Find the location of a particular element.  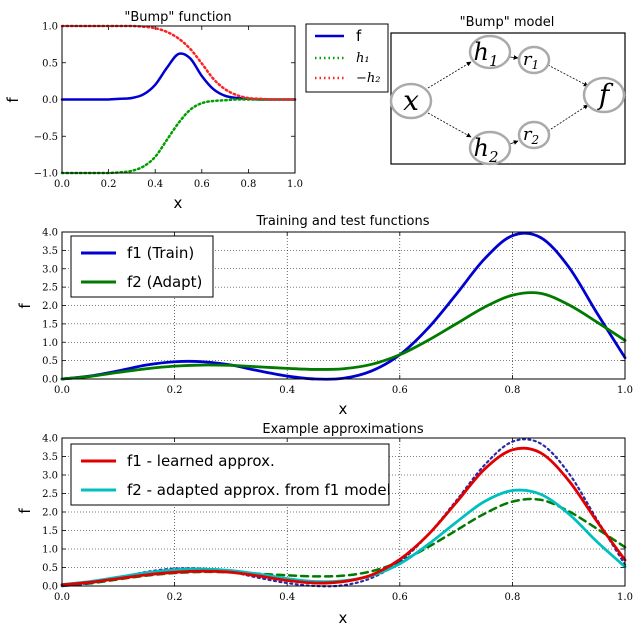

node-r2-label: r2 is located at coordinates (531, 135).